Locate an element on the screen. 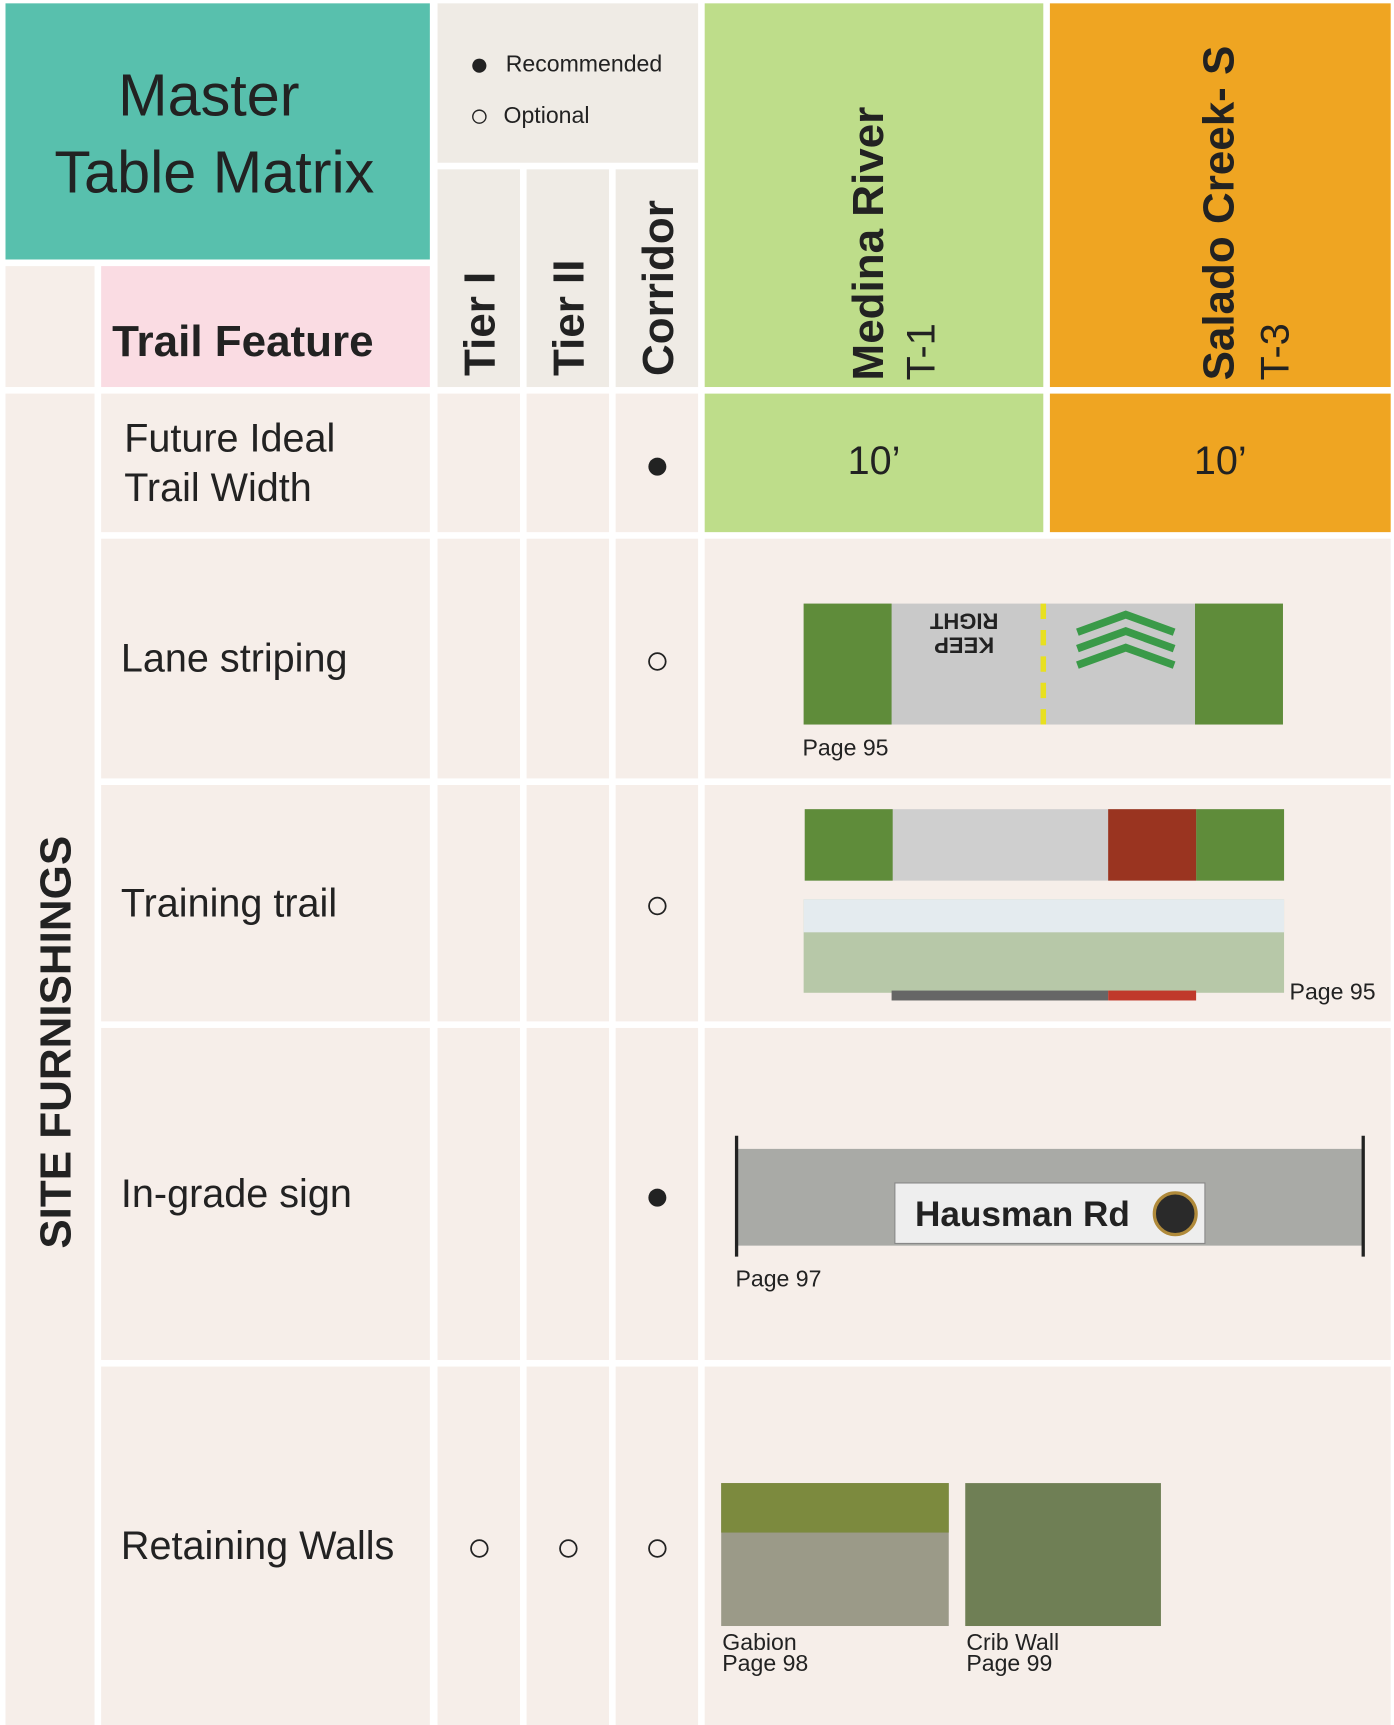  tier-header: Tier II is located at coordinates (569, 318).